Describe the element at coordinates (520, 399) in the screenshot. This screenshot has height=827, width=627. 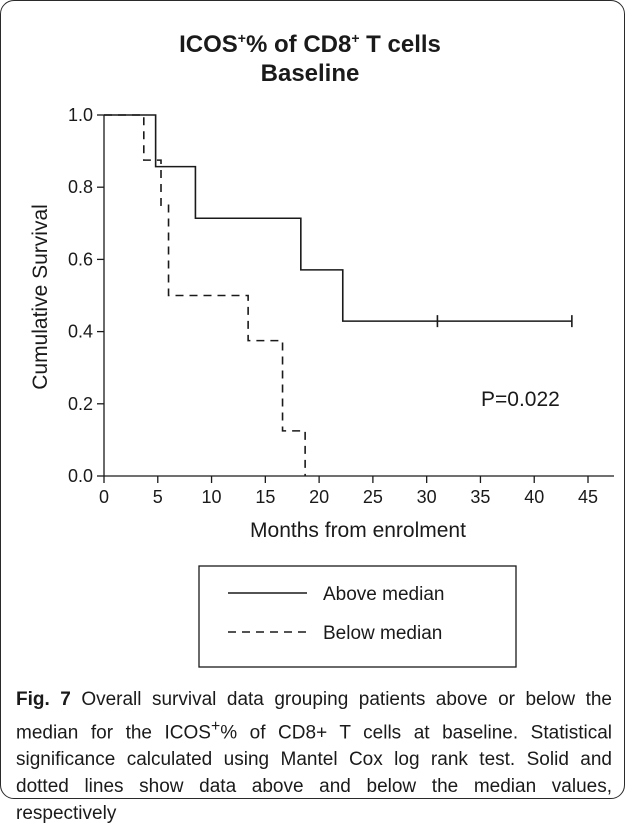
I see `p-value-annotation: P=0.022` at that location.